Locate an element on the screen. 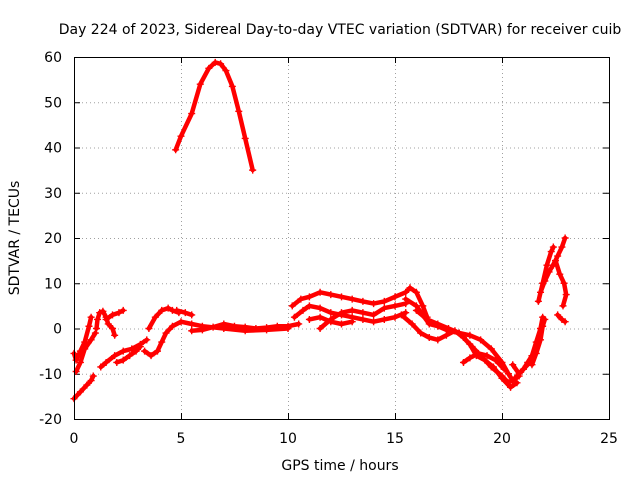 Image resolution: width=640 pixels, height=480 pixels. series-arc-b is located at coordinates (83, 387).